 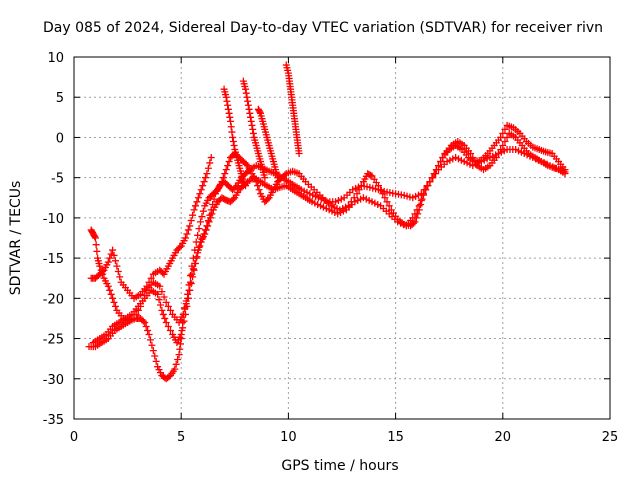 What do you see at coordinates (60, 138) in the screenshot?
I see `y-tick-label: 0` at bounding box center [60, 138].